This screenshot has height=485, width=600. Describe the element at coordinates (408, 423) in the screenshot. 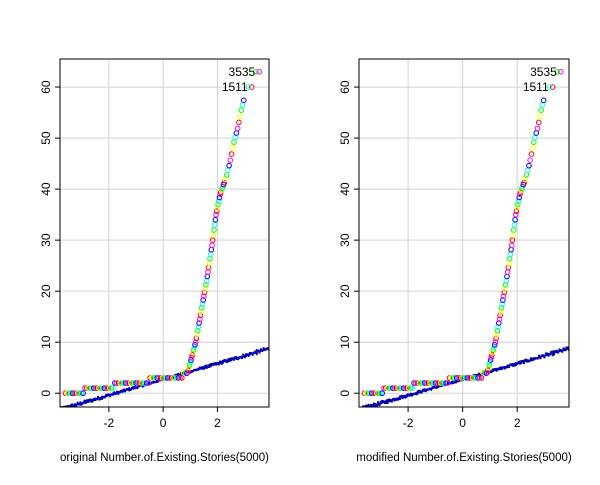

I see `x-tick-label: -2` at that location.